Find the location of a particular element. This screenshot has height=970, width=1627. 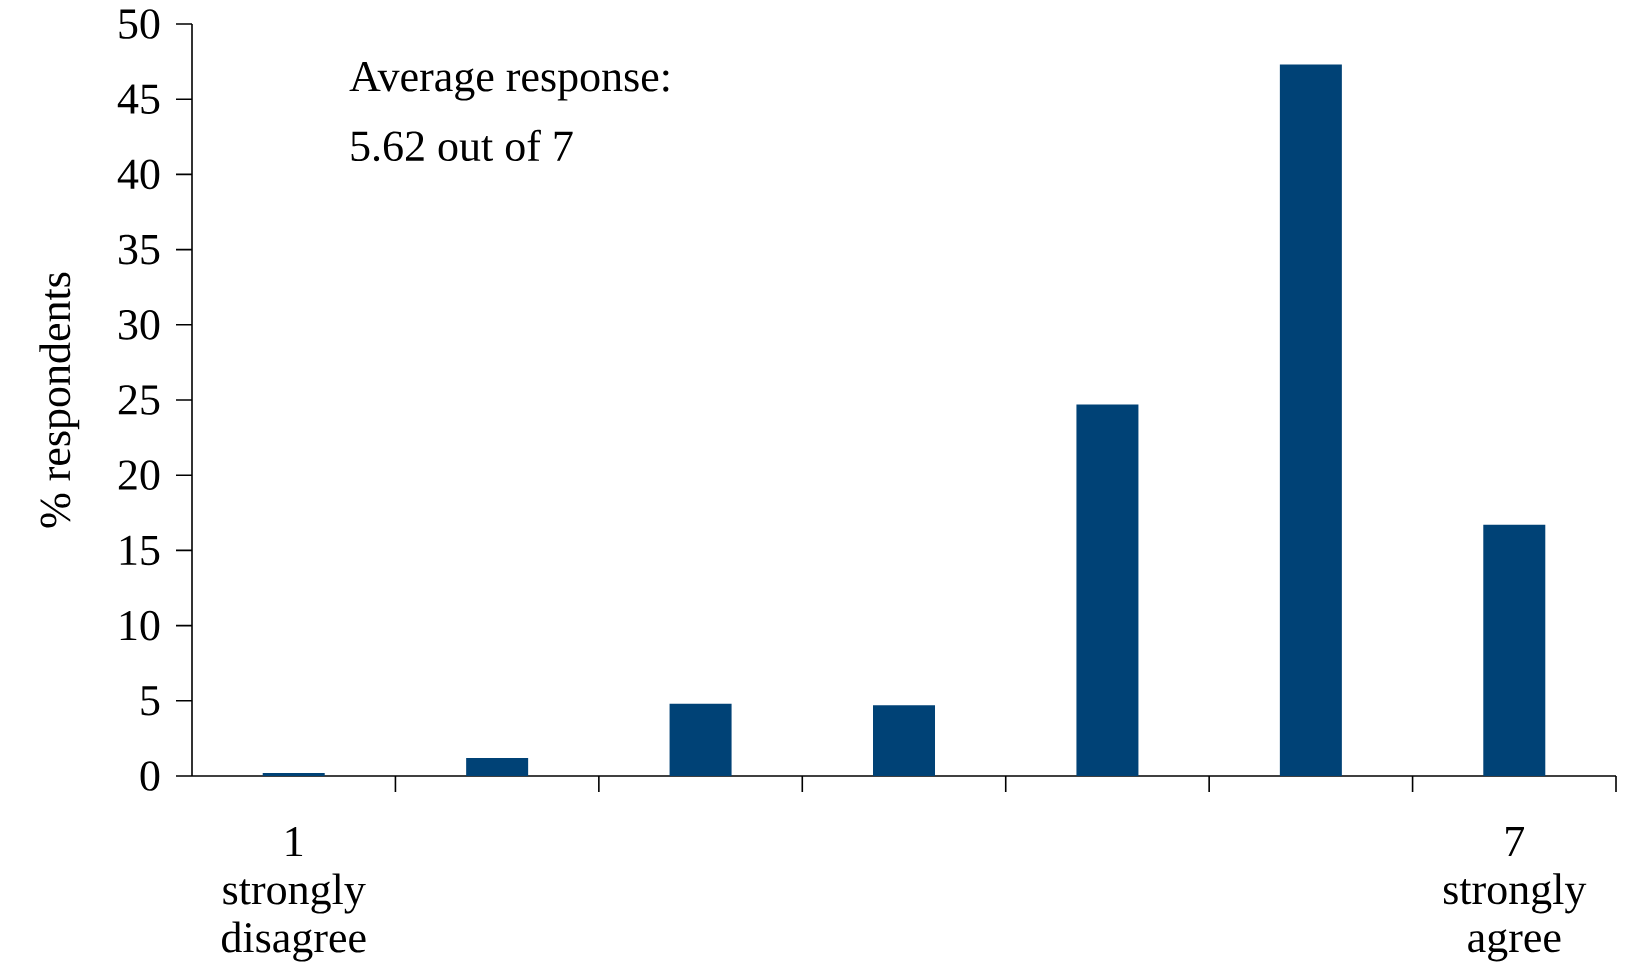

y-axis-title: % respondents is located at coordinates (59, 400).